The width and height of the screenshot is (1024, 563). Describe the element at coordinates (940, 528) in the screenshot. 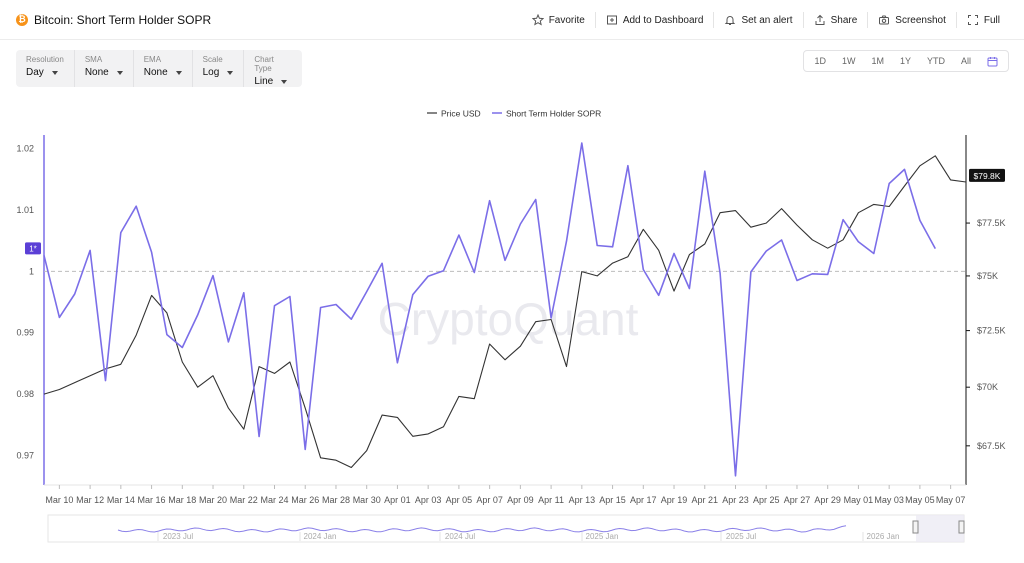

I see `navigator-selection` at that location.